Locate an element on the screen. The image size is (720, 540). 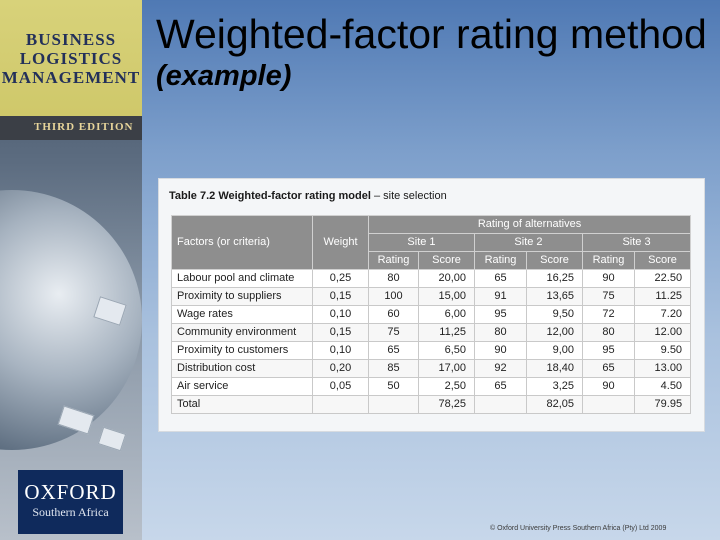
book-title-line: MANAGEMENT is located at coordinates (71, 77).